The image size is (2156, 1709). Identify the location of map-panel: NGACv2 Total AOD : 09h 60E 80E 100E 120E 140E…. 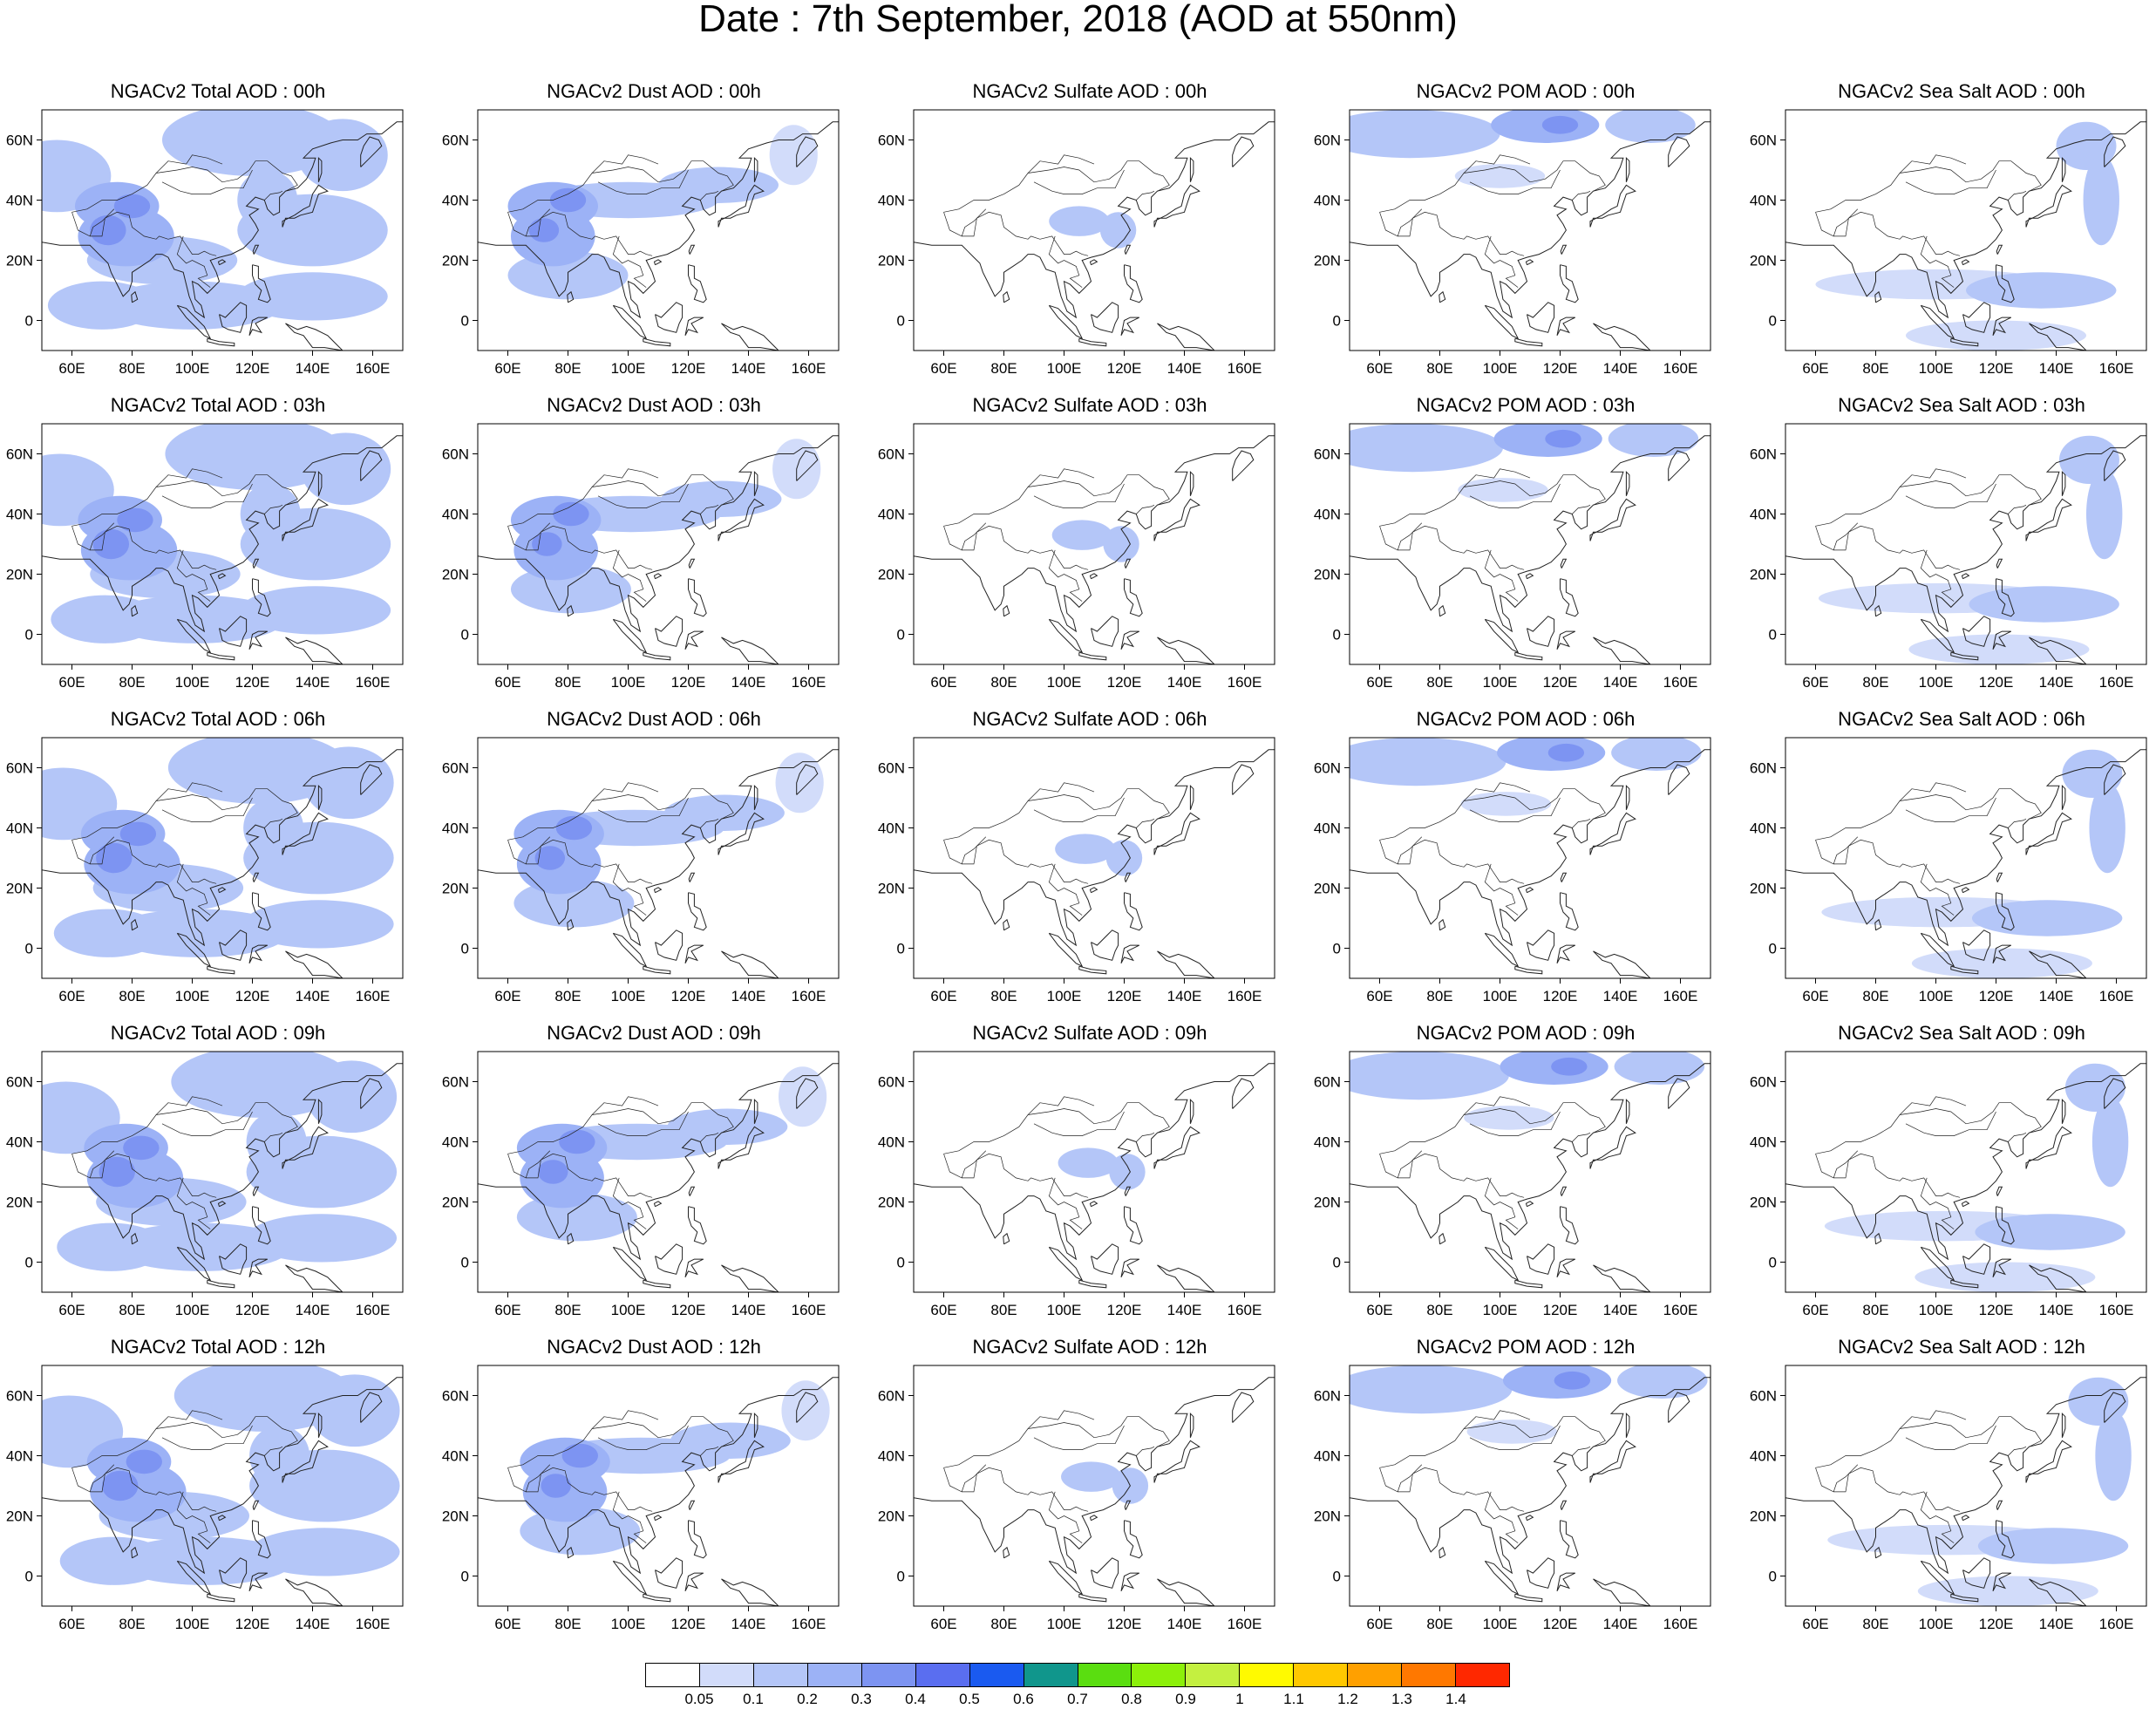
(218, 1179).